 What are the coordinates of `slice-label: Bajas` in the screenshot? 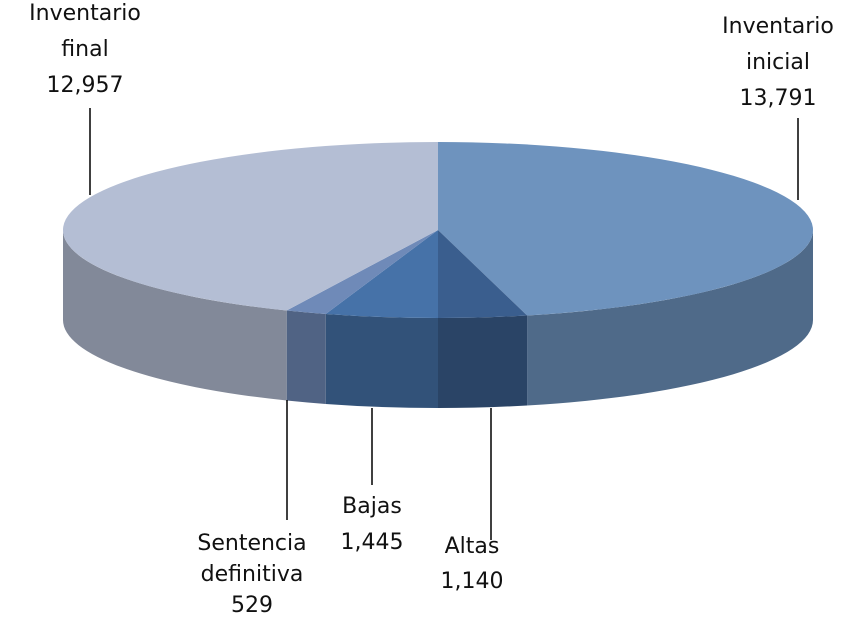 It's located at (372, 506).